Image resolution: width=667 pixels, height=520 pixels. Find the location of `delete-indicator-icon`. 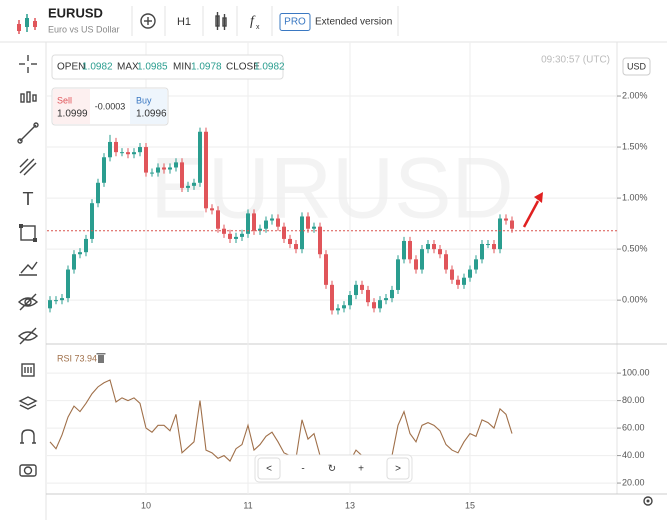

delete-indicator-icon is located at coordinates (101, 358).